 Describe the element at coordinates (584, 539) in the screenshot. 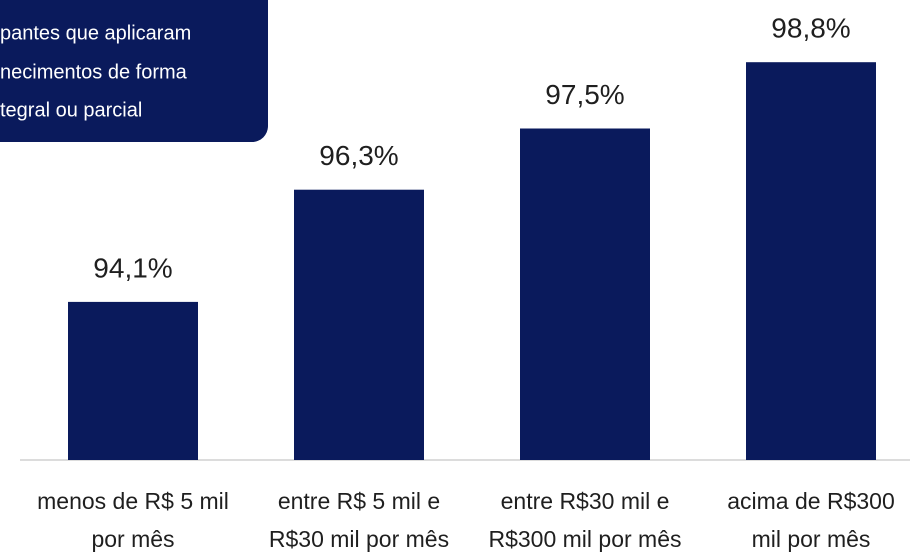

I see `x-tick-label: R$300 mil por mês` at that location.